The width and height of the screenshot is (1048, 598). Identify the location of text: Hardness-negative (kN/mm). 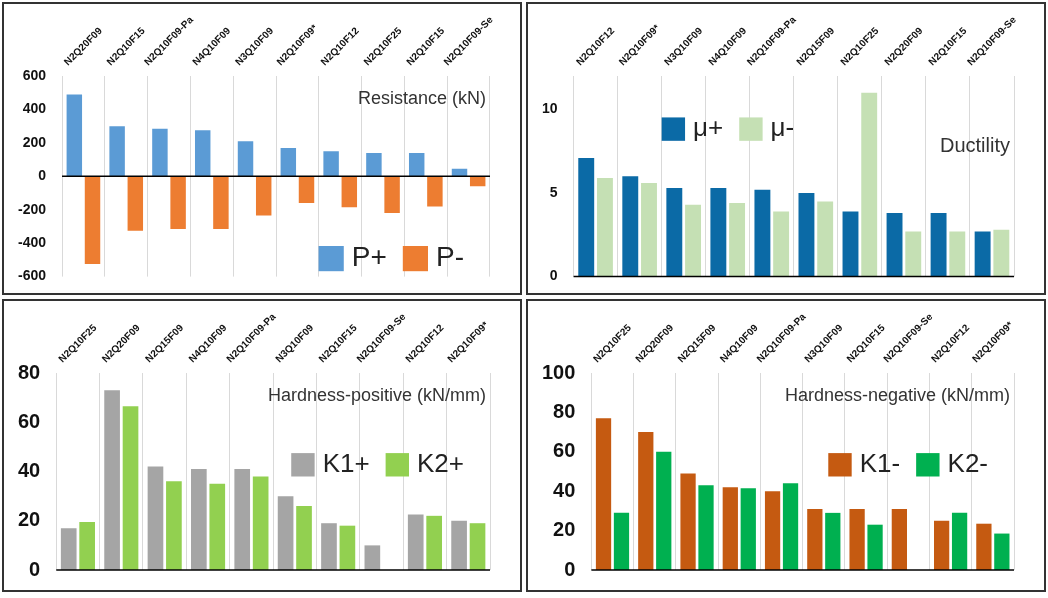
(897, 394).